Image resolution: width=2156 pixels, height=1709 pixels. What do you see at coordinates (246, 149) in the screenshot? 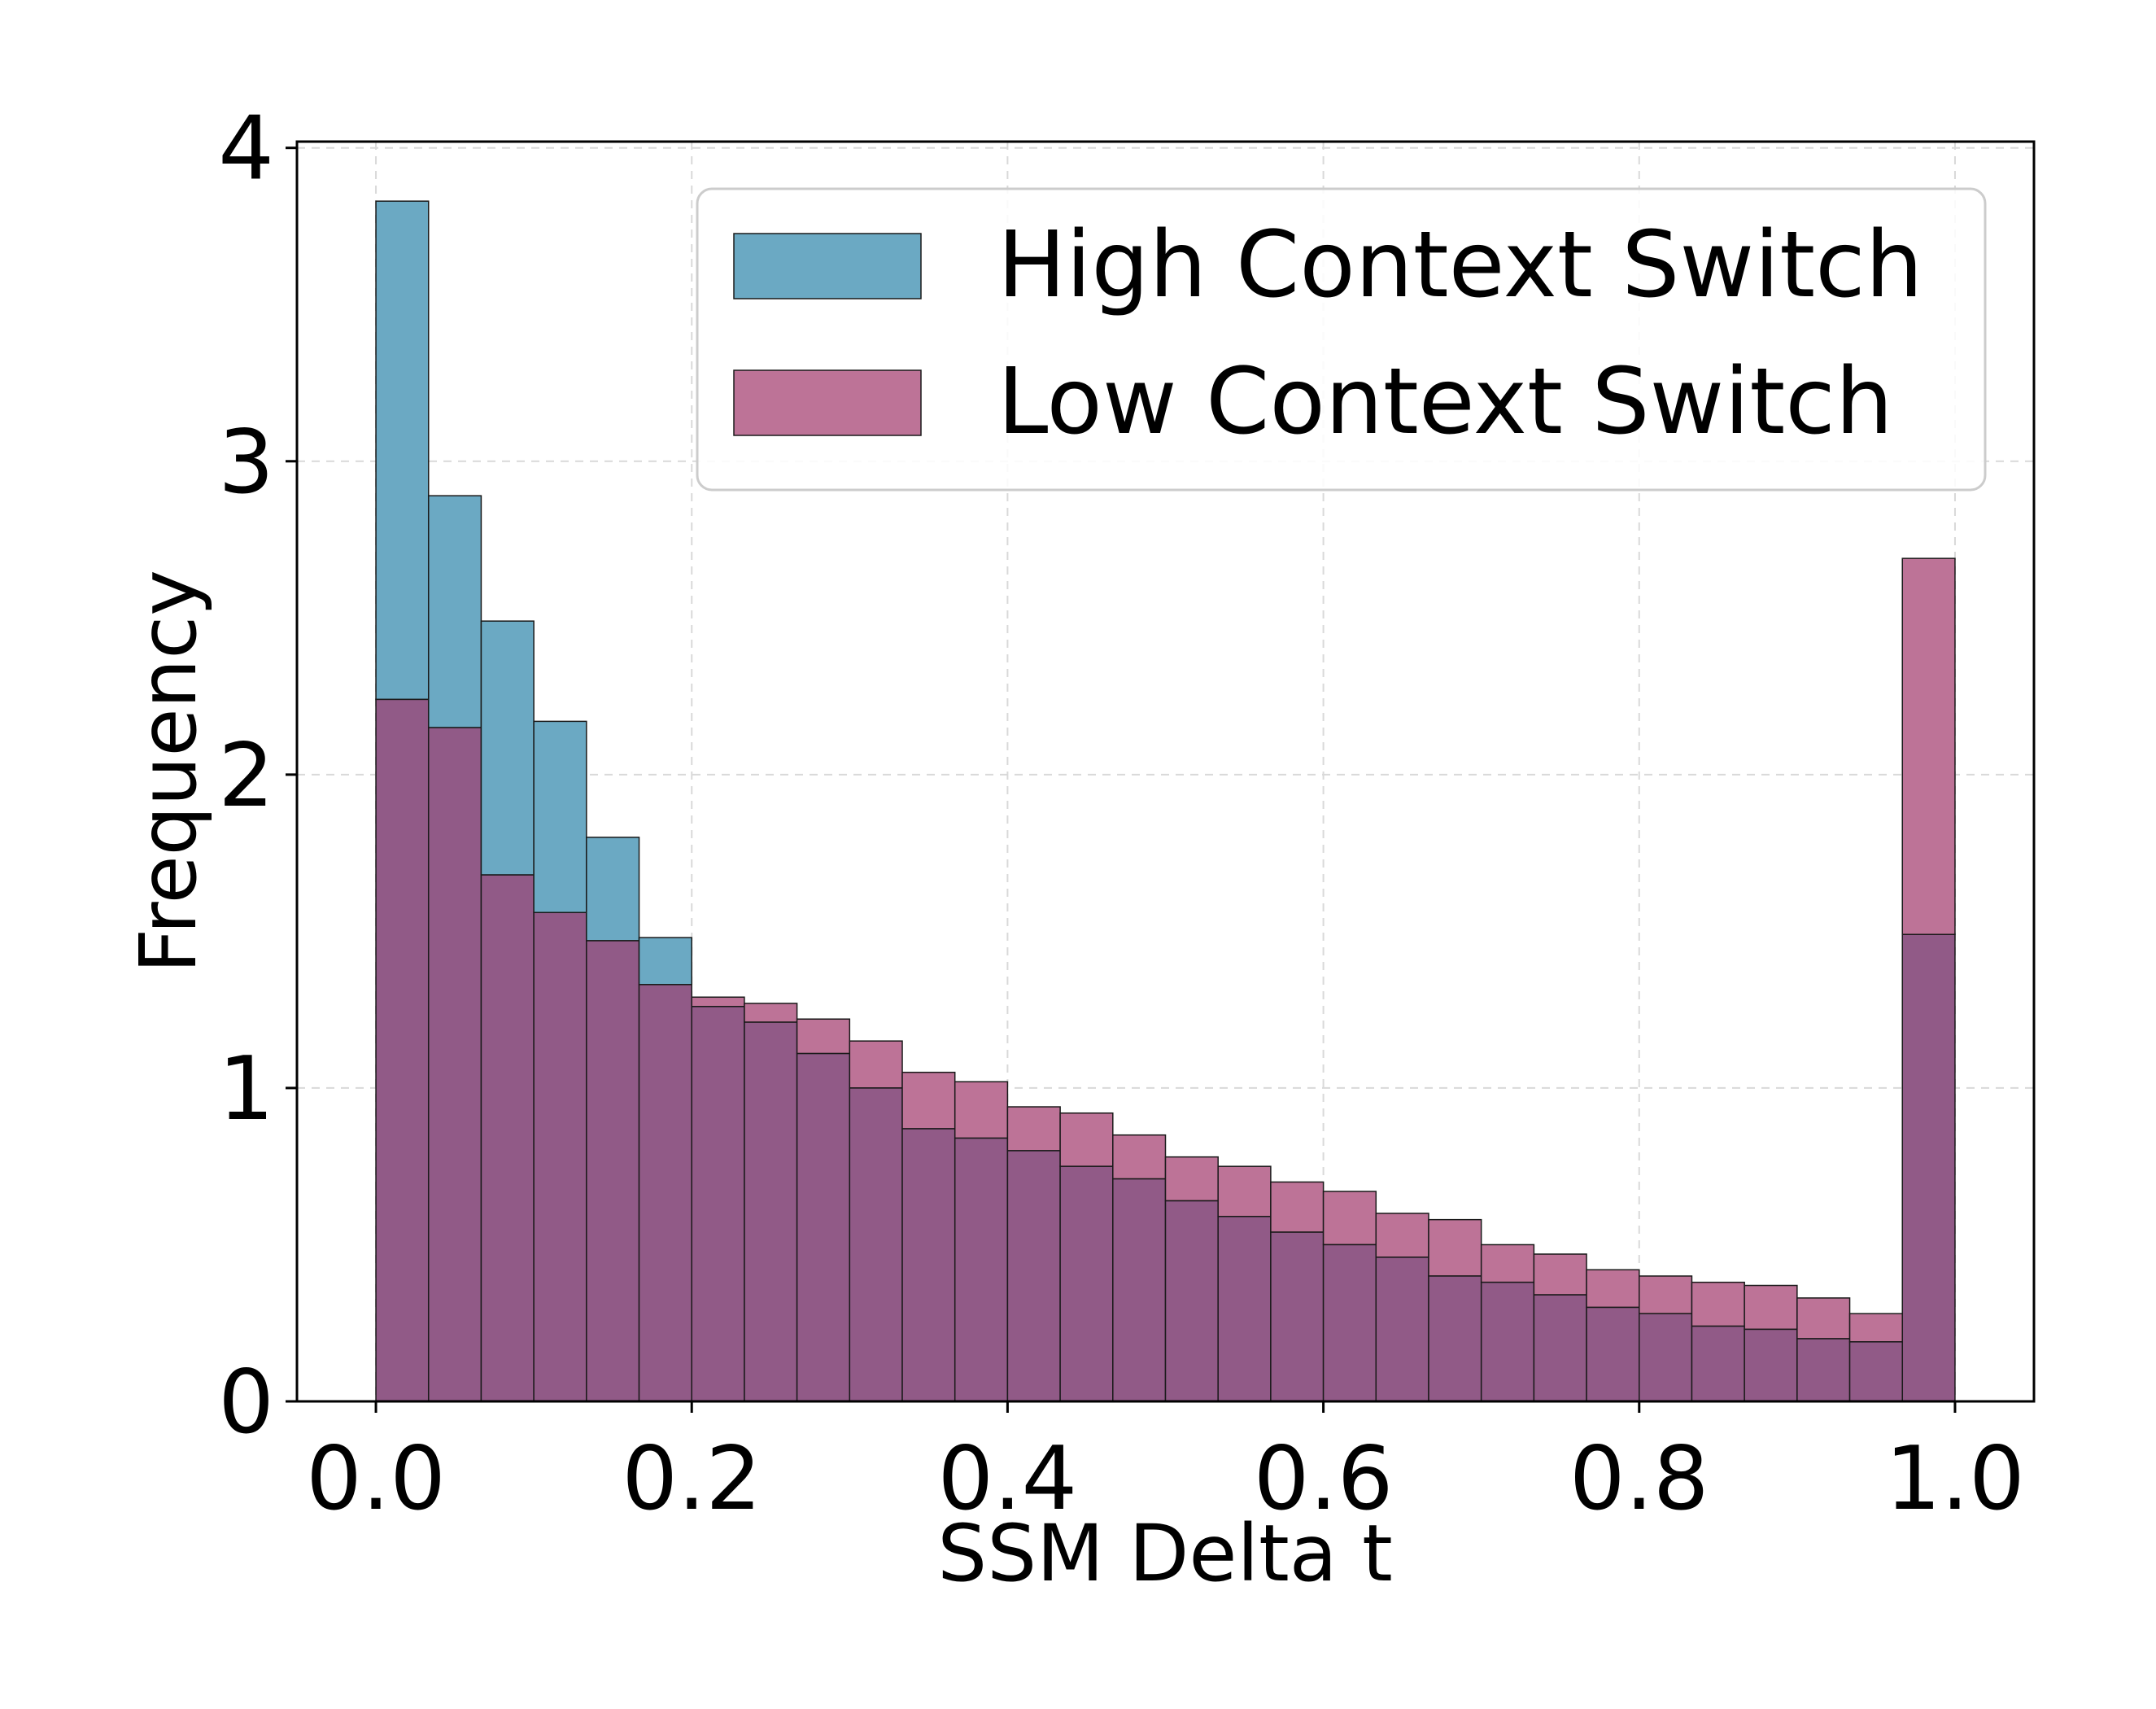
I see `y-tick-label: 4` at bounding box center [246, 149].